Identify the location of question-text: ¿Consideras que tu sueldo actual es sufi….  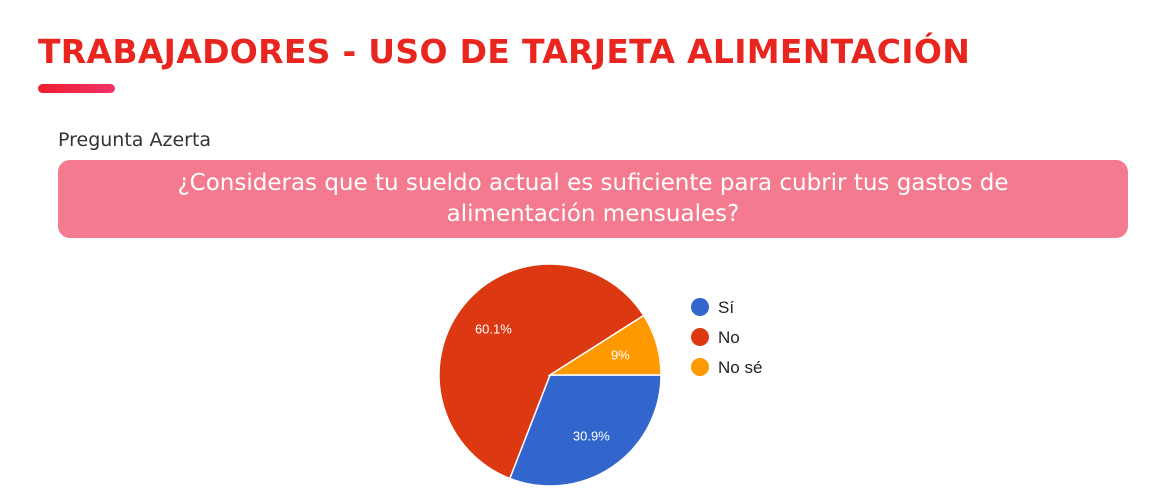
(593, 198).